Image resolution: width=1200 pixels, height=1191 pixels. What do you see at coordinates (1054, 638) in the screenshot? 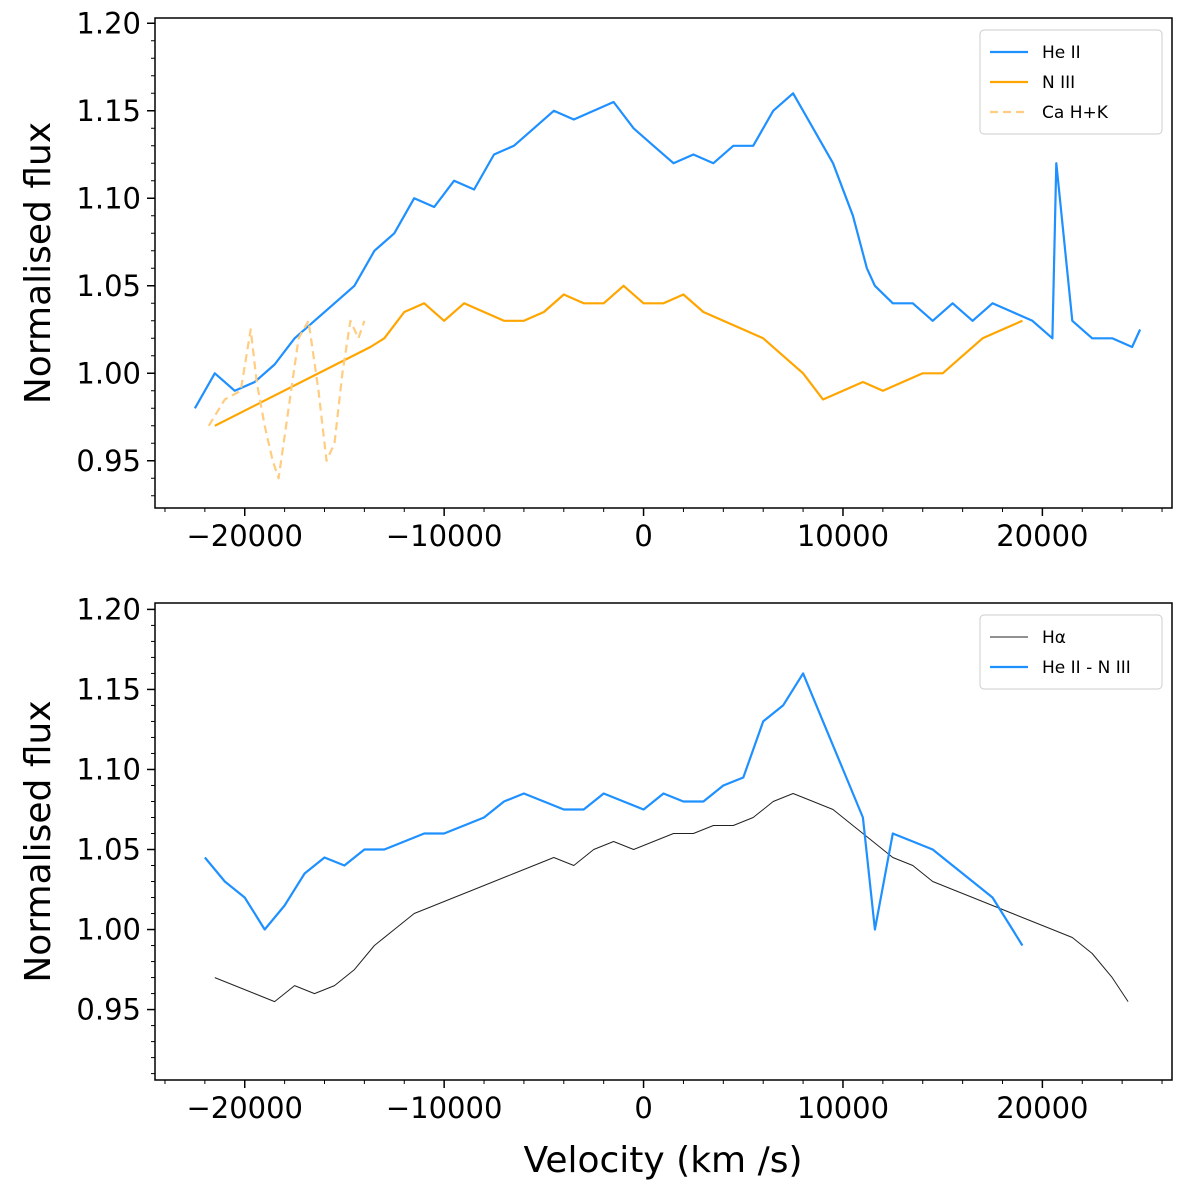
I see `legend-label: Hα` at bounding box center [1054, 638].